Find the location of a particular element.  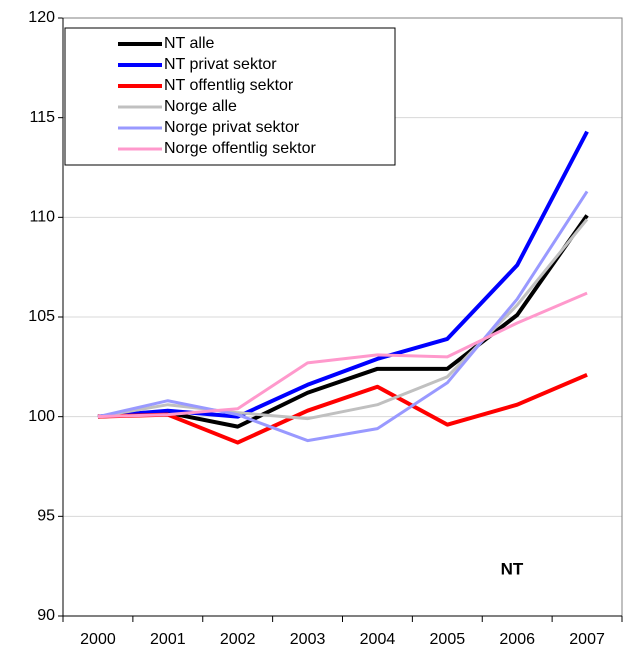

x-tick-label: 2000 is located at coordinates (98, 639).